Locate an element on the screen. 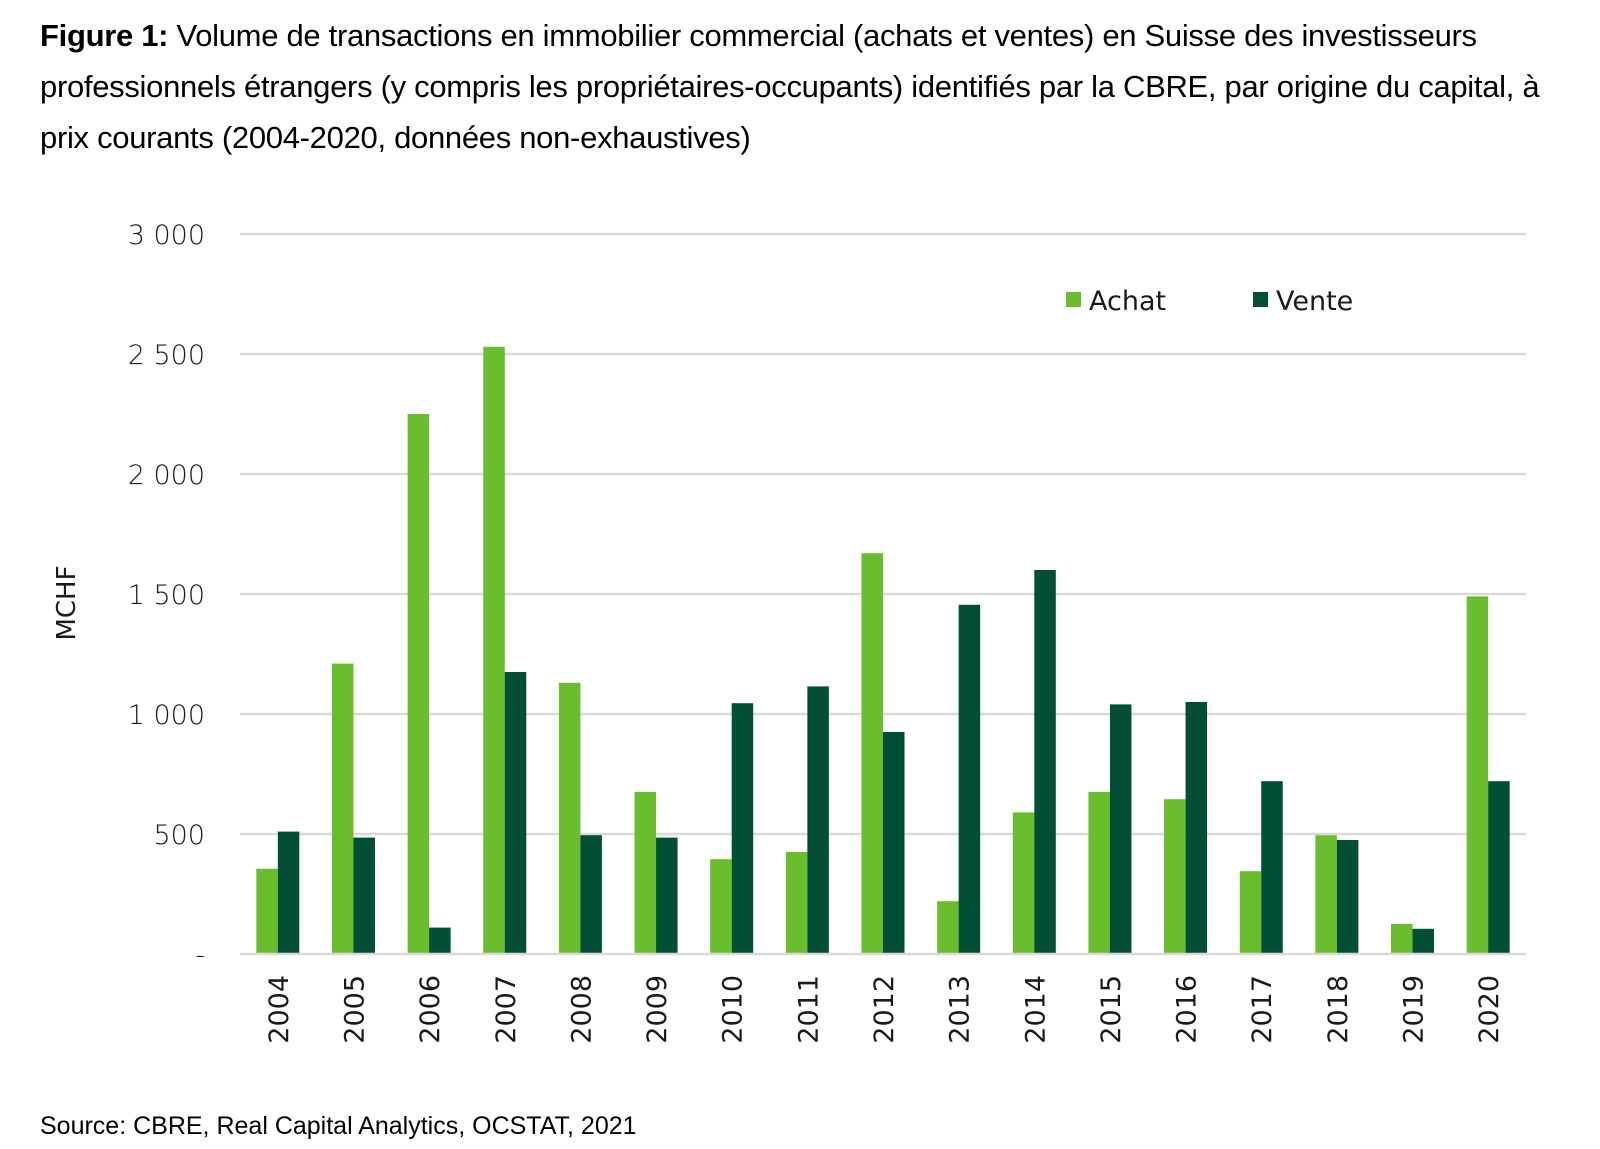 Image resolution: width=1600 pixels, height=1149 pixels. x-tick-label: 2016 is located at coordinates (1187, 1009).